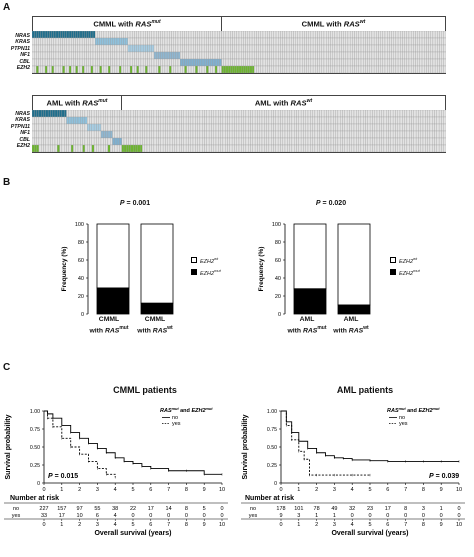  Describe the element at coordinates (35, 466) in the screenshot. I see `y-tick-label: 0.25` at that location.